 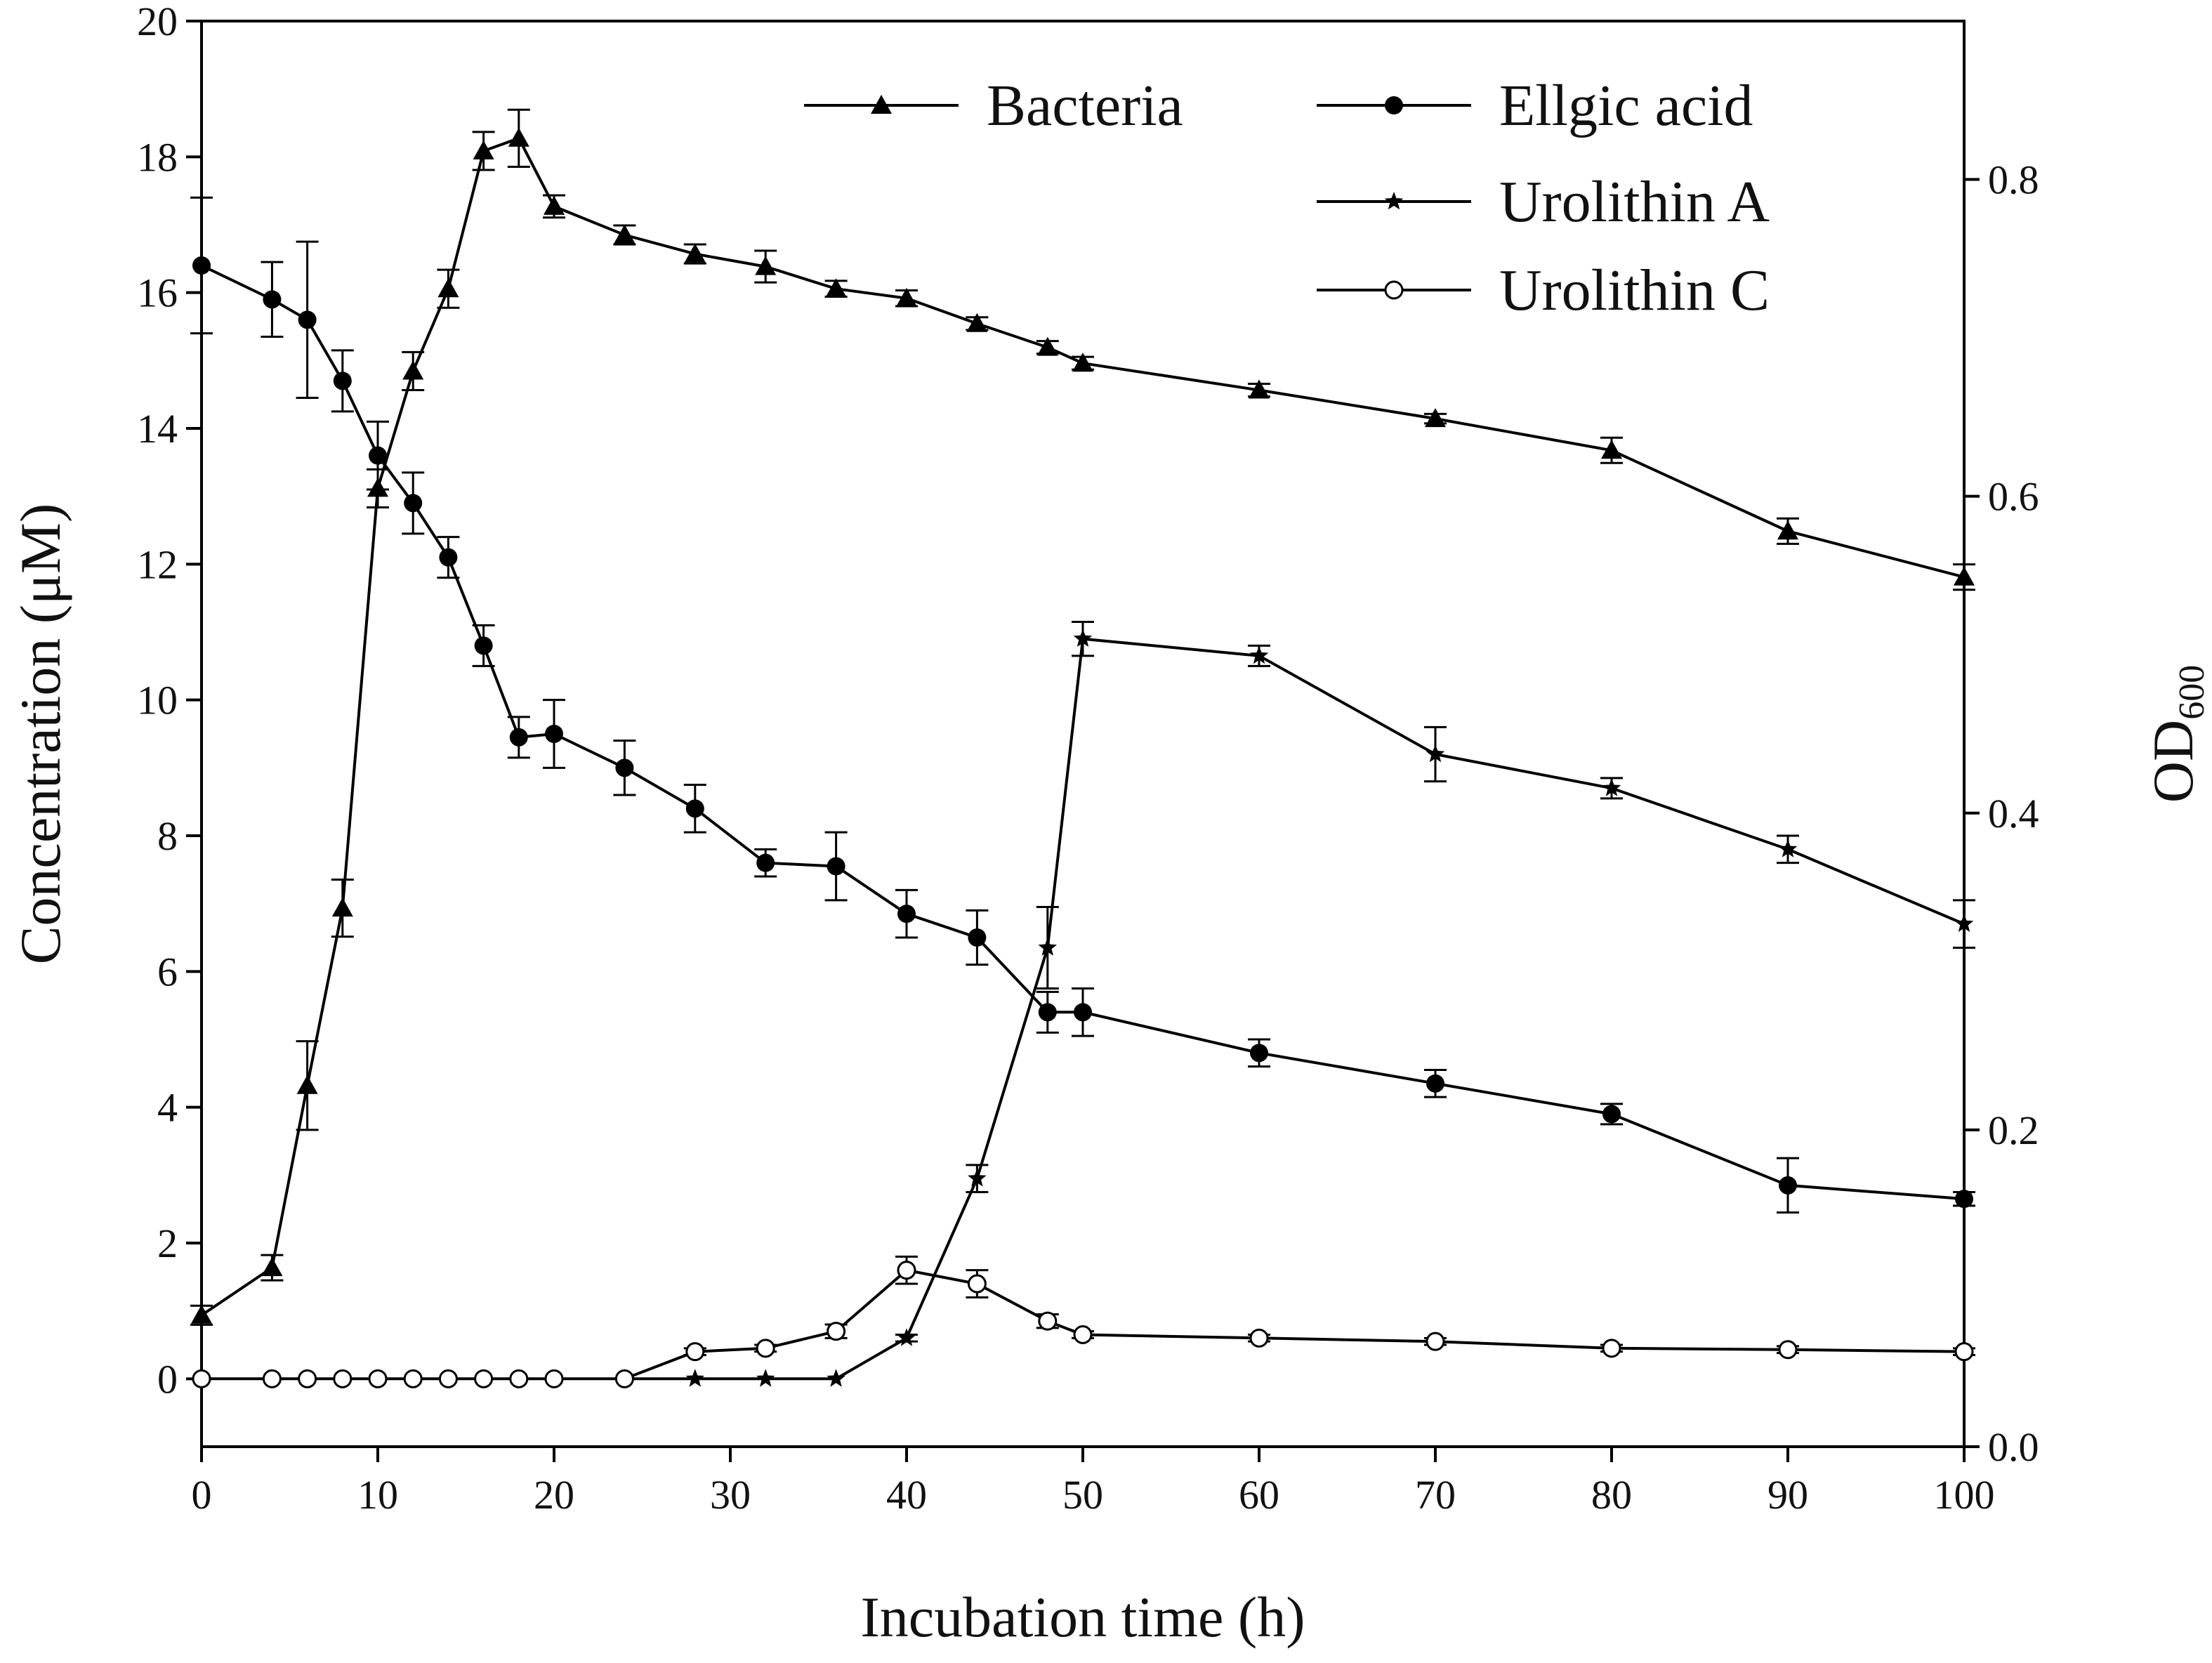 I want to click on y-tick-label-2: 2, so click(x=167, y=1243).